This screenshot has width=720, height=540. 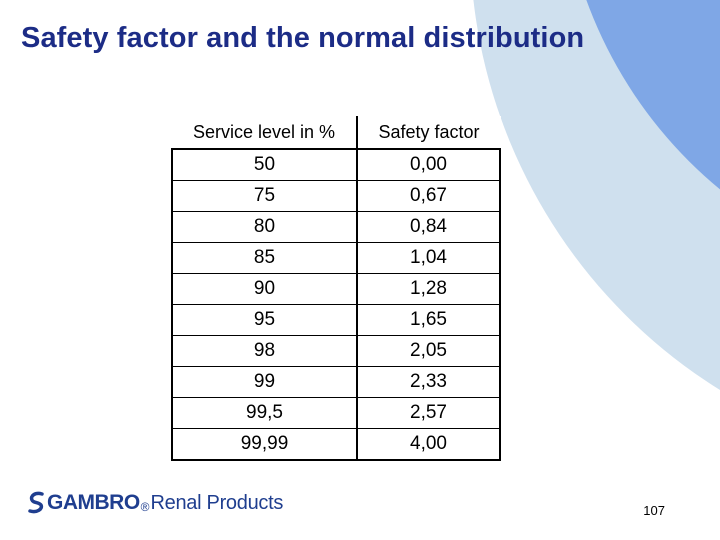 I want to click on table-row: 99 2,33, so click(x=336, y=382).